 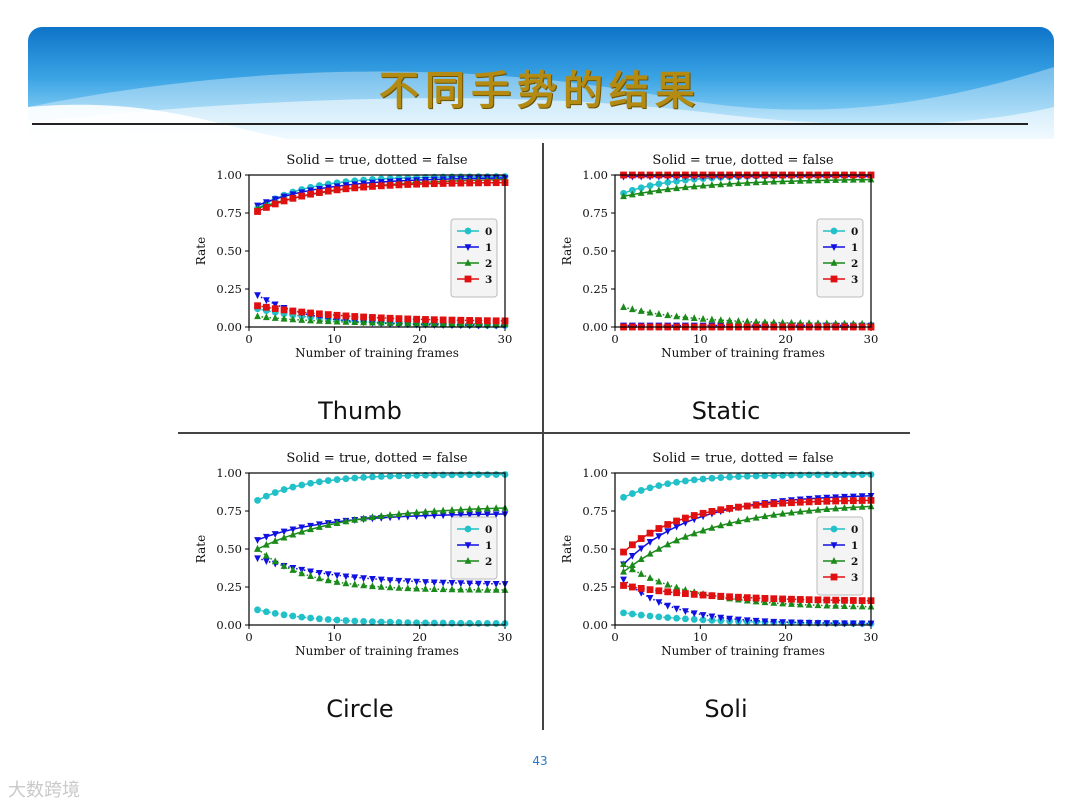 I want to click on legend: 0 1 2 3, so click(x=840, y=556).